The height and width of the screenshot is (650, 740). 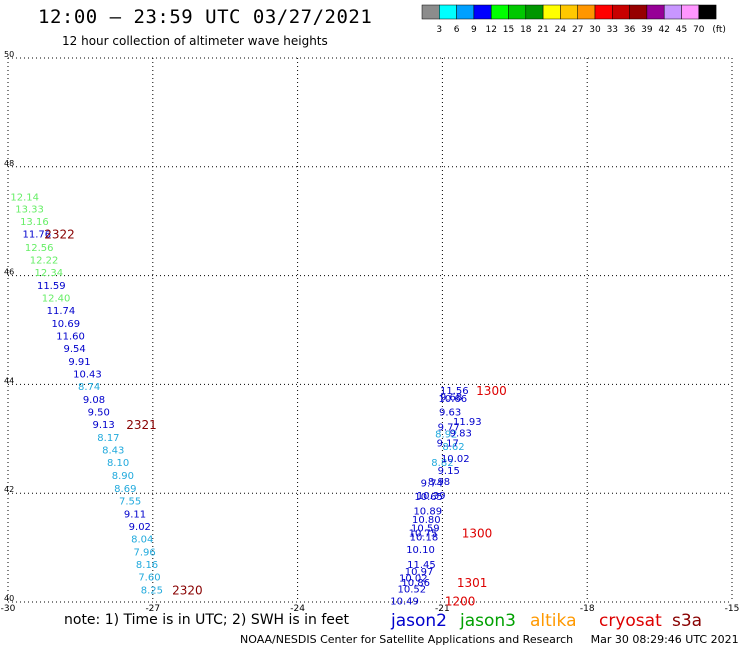 What do you see at coordinates (467, 422) in the screenshot?
I see `wave-height-label: 11.93` at bounding box center [467, 422].